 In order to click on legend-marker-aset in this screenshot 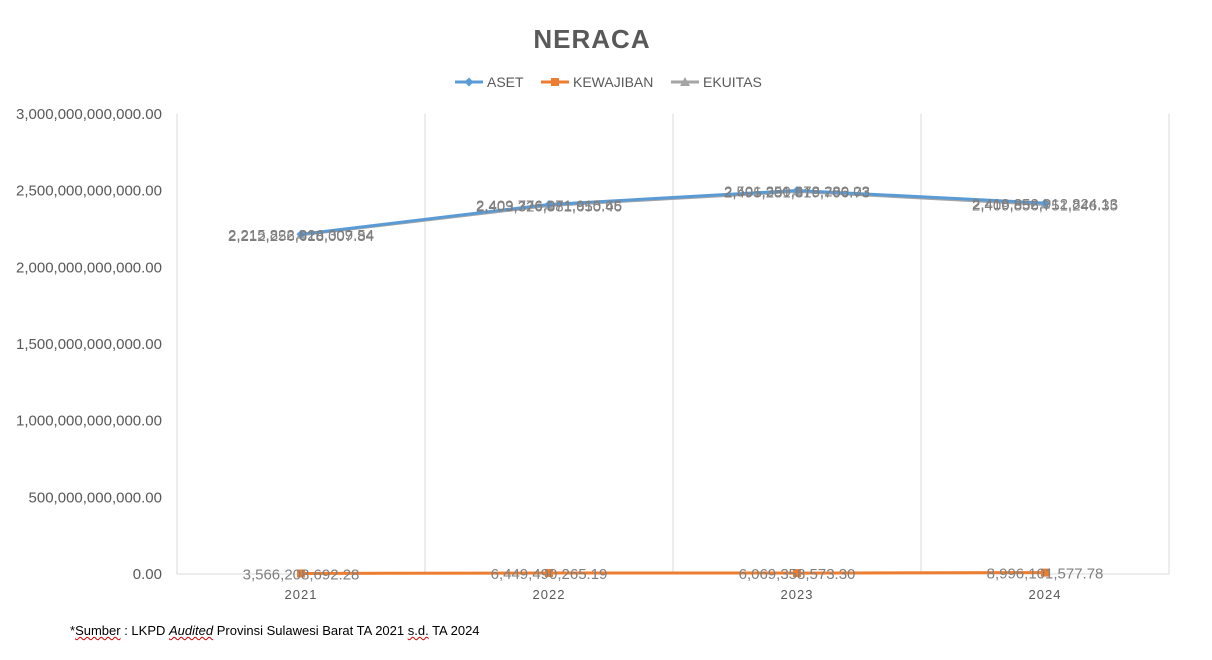, I will do `click(469, 82)`.